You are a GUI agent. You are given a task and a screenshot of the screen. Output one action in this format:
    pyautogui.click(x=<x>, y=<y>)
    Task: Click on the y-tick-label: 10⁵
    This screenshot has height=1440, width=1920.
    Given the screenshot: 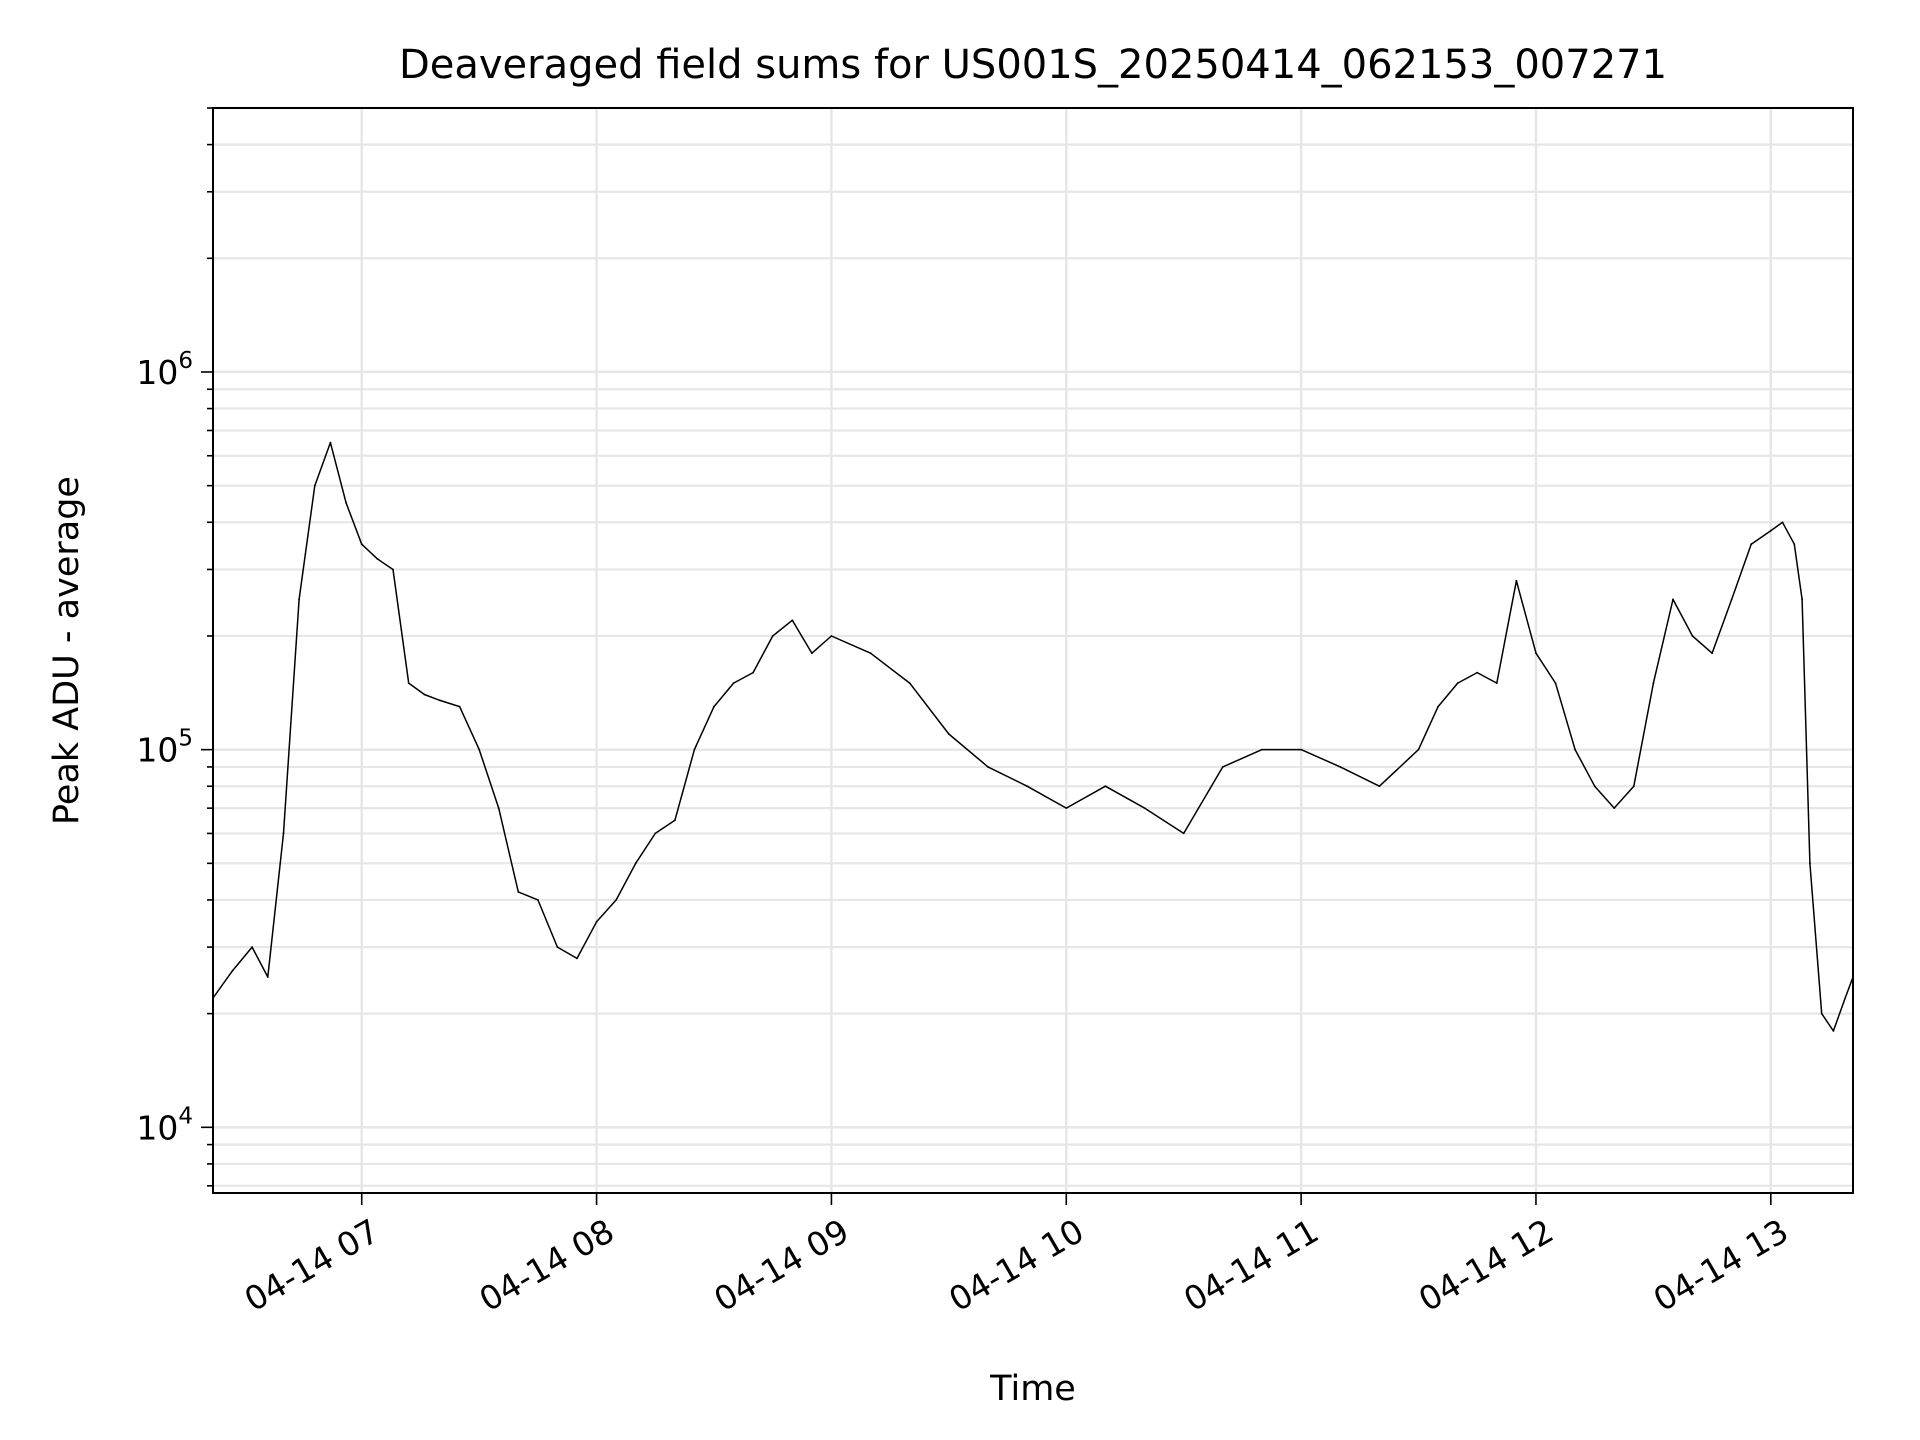 What is the action you would take?
    pyautogui.click(x=164, y=748)
    